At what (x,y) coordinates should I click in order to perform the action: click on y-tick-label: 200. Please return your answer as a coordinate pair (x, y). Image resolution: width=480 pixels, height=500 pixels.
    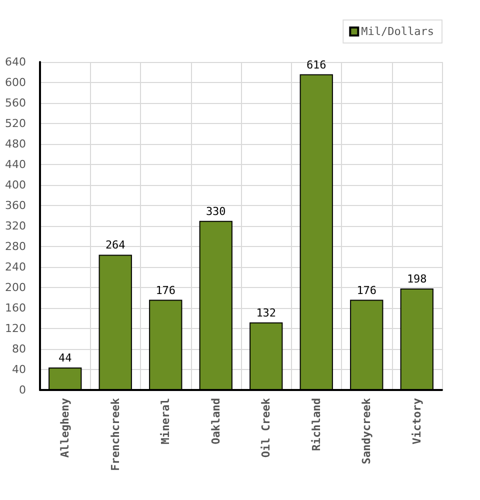
    Looking at the image, I should click on (15, 287).